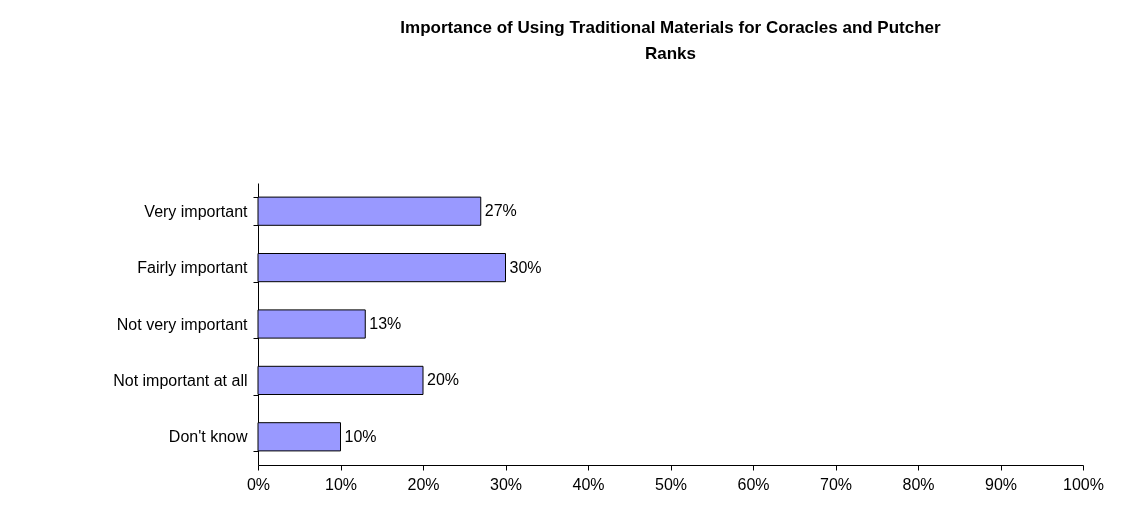 The height and width of the screenshot is (517, 1130). Describe the element at coordinates (258, 484) in the screenshot. I see `x-tick-label: 0%` at that location.